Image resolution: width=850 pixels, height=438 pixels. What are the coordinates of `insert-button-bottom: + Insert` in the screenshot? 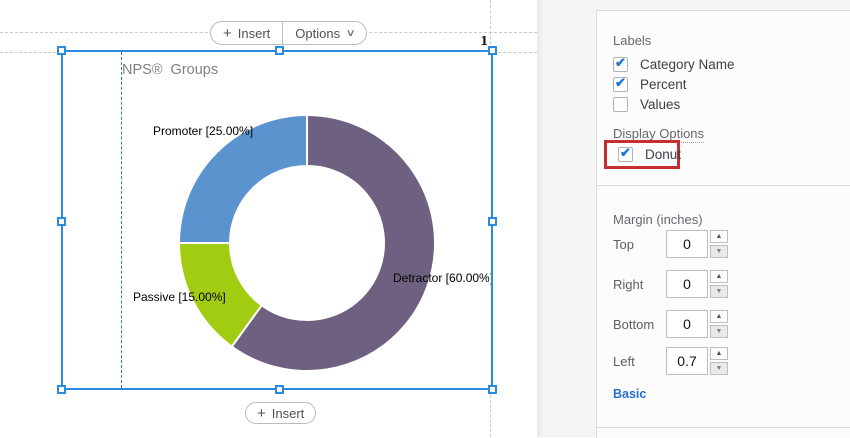 It's located at (280, 413).